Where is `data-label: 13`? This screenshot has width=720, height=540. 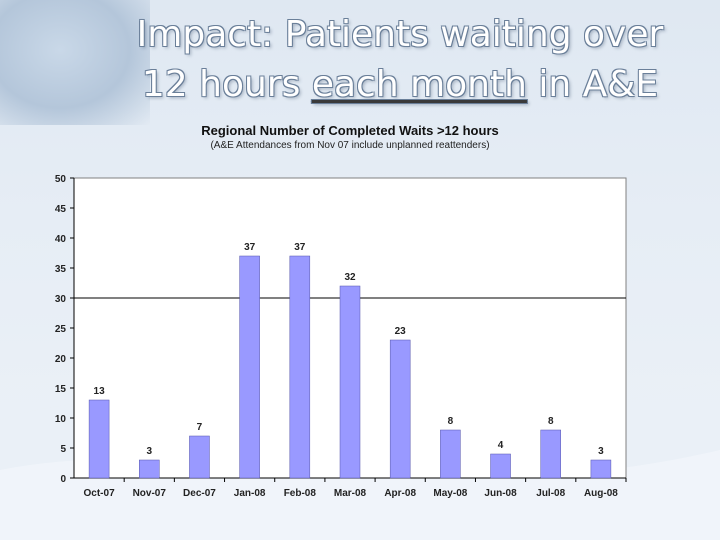
data-label: 13 is located at coordinates (100, 391).